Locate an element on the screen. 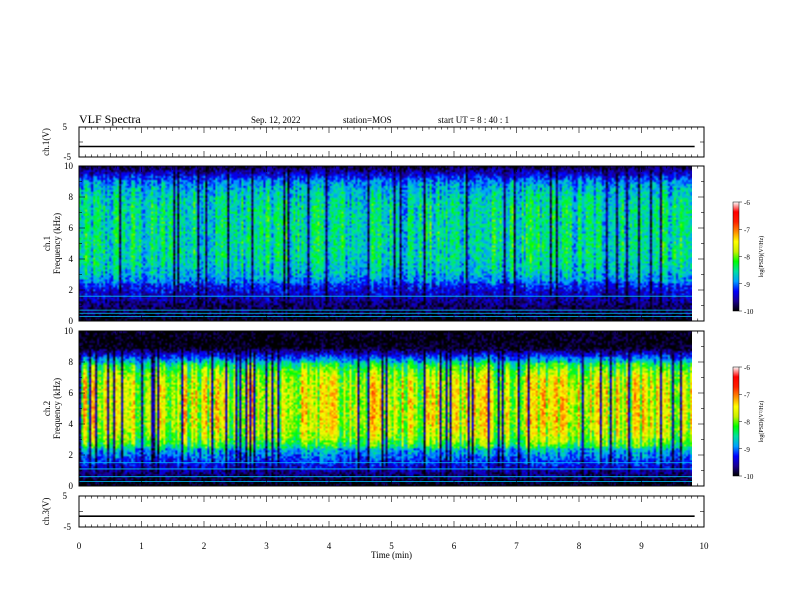 This screenshot has width=792, height=612. y-axis-label: ch.1(V) is located at coordinates (46, 142).